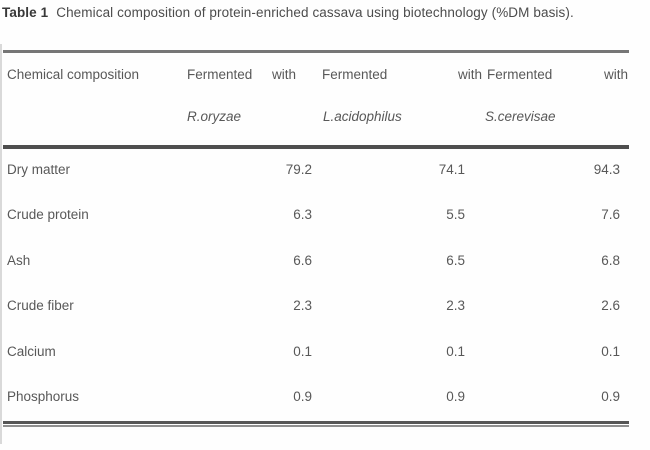 The height and width of the screenshot is (450, 650). What do you see at coordinates (283, 74) in the screenshot?
I see `header-treatment-1-suffix: with` at bounding box center [283, 74].